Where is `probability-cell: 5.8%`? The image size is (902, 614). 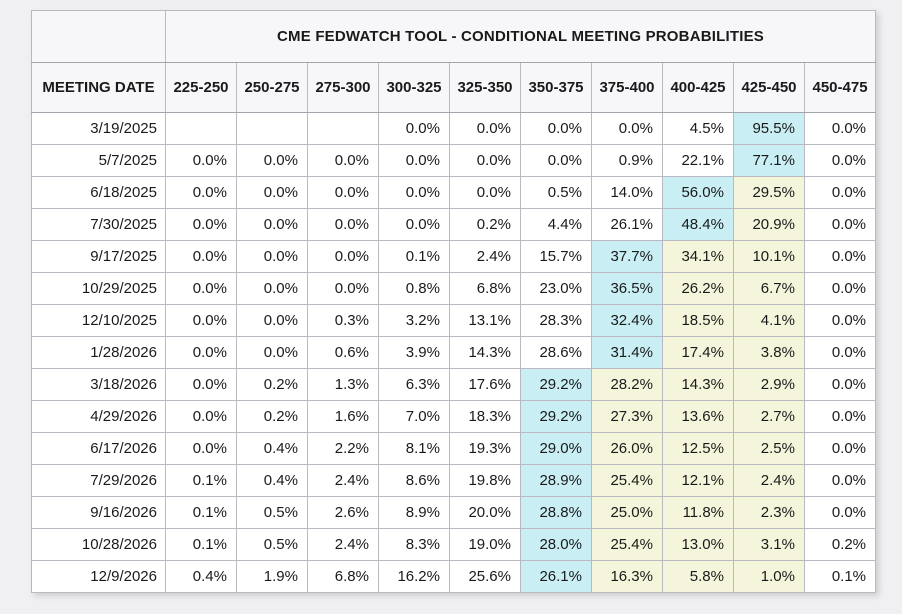 probability-cell: 5.8% is located at coordinates (698, 576).